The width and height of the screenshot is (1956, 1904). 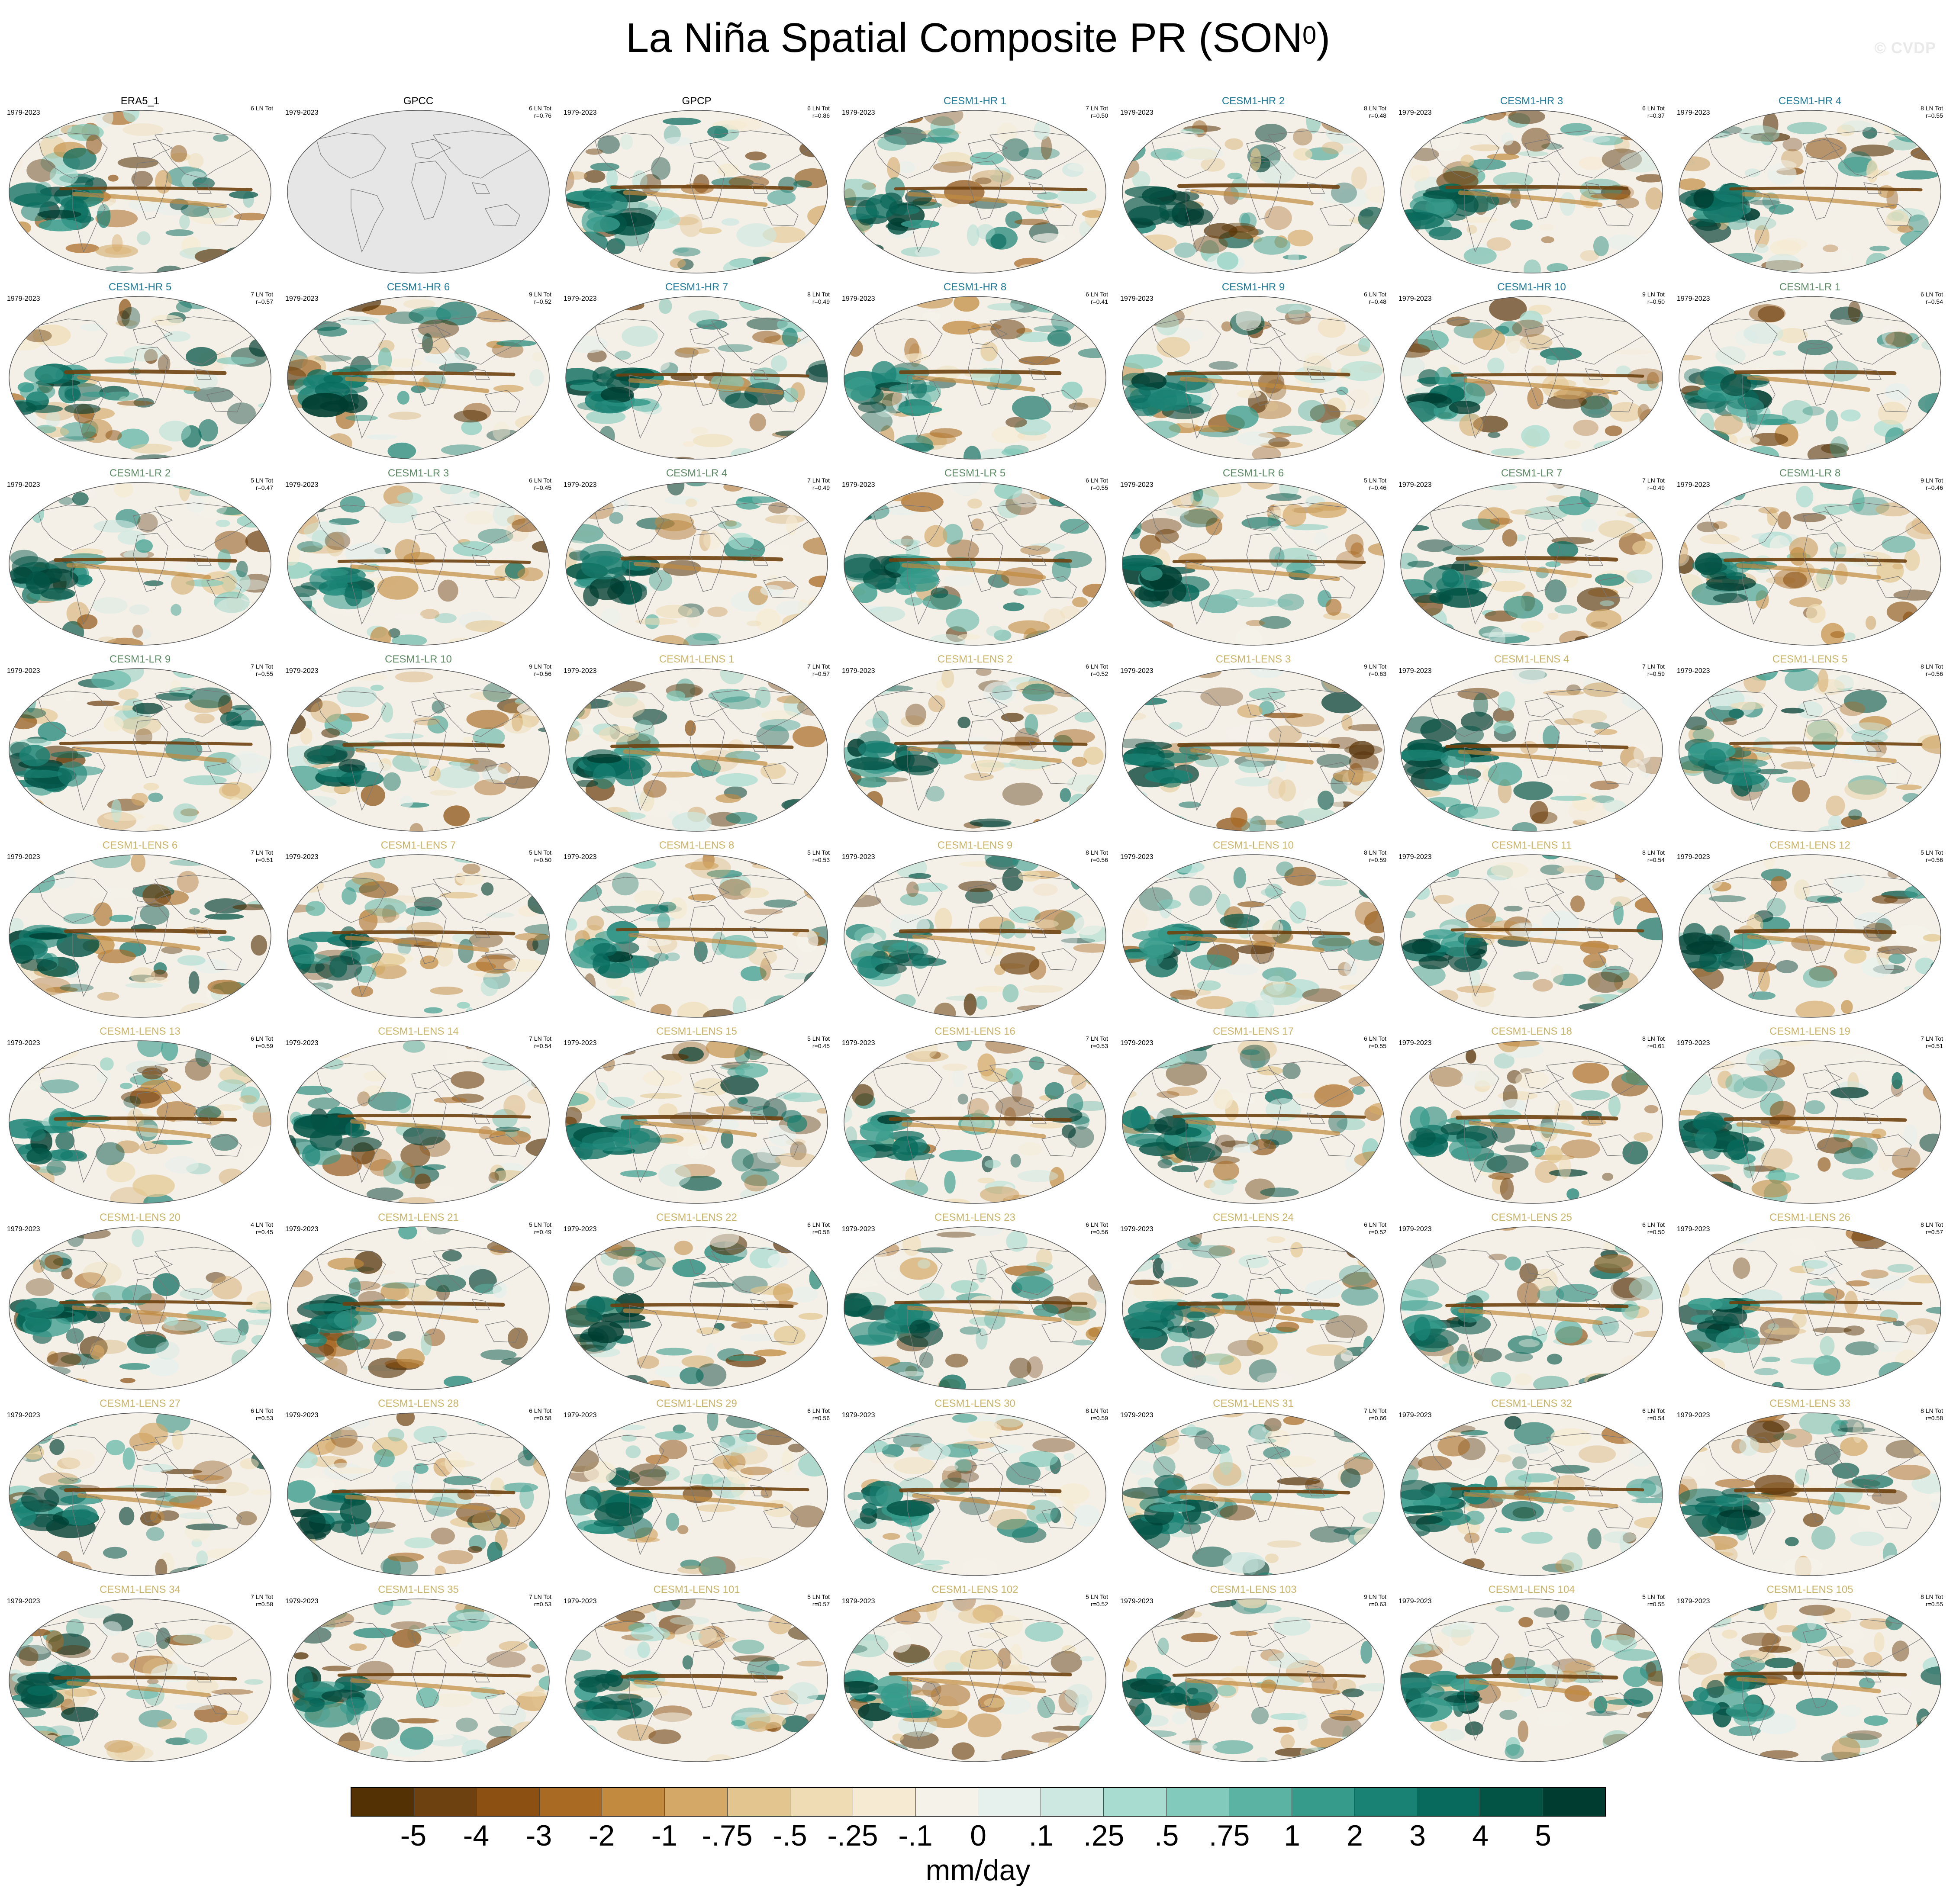 What do you see at coordinates (1253, 101) in the screenshot?
I see `panel-title: CESM1-HR 2` at bounding box center [1253, 101].